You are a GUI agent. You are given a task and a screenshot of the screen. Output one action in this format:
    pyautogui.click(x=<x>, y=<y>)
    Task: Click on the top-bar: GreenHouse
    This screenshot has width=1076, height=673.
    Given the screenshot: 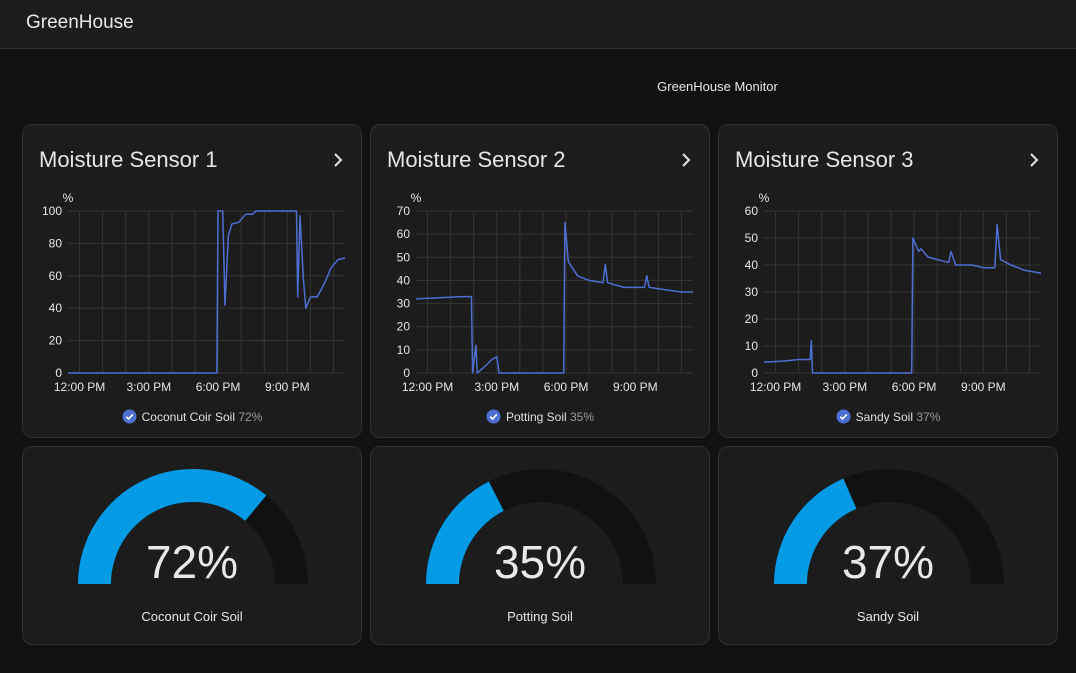 What is the action you would take?
    pyautogui.click(x=538, y=24)
    